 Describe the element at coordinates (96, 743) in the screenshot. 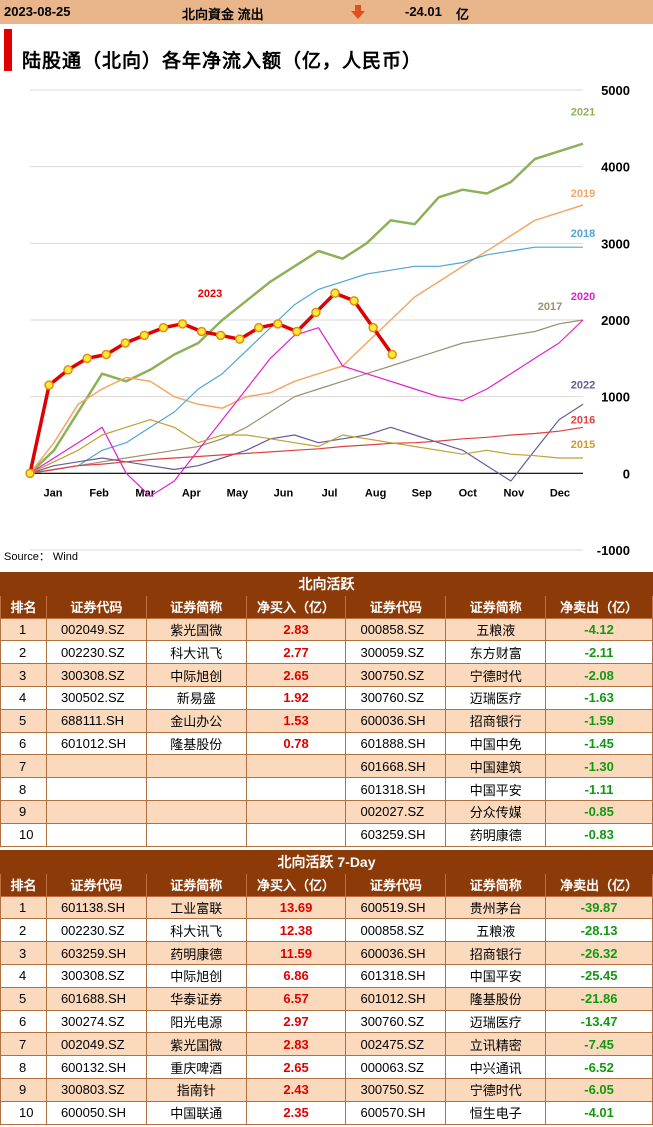

I see `buy-code-cell: 601012.SH` at that location.